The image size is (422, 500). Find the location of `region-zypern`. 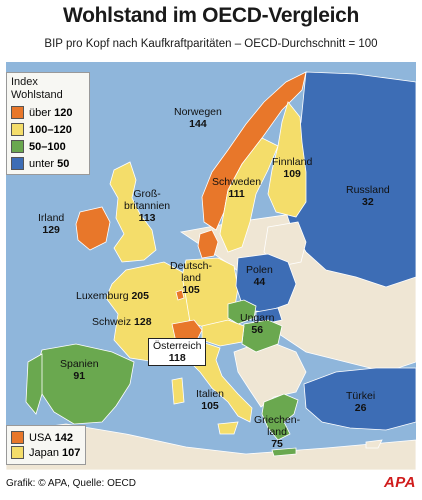

region-zypern is located at coordinates (374, 444).